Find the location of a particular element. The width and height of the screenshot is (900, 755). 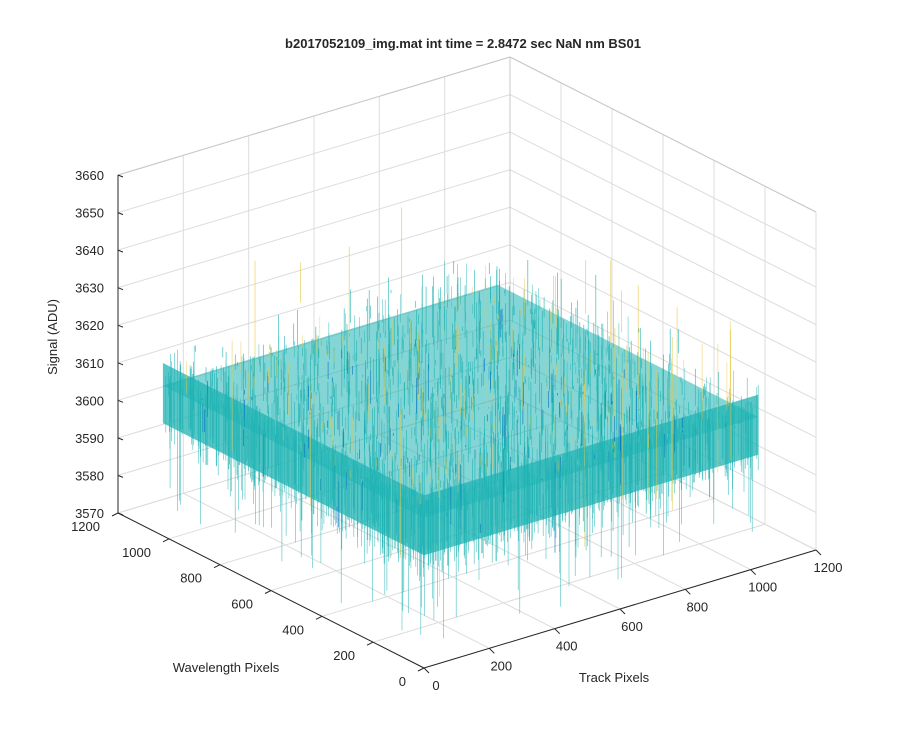

y-axis-label: Wavelength Pixels is located at coordinates (226, 667).